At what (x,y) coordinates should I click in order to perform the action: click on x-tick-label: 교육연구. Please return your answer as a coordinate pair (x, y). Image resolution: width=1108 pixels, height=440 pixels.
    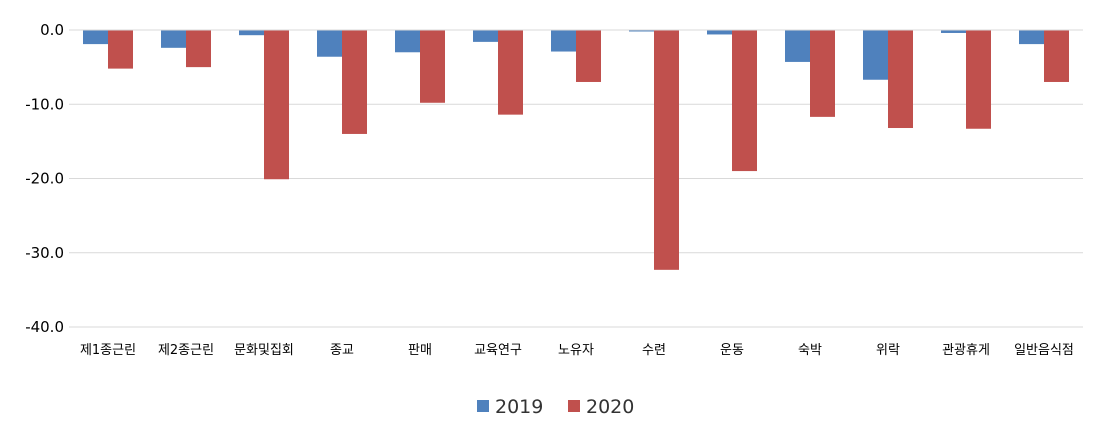
    Looking at the image, I should click on (498, 350).